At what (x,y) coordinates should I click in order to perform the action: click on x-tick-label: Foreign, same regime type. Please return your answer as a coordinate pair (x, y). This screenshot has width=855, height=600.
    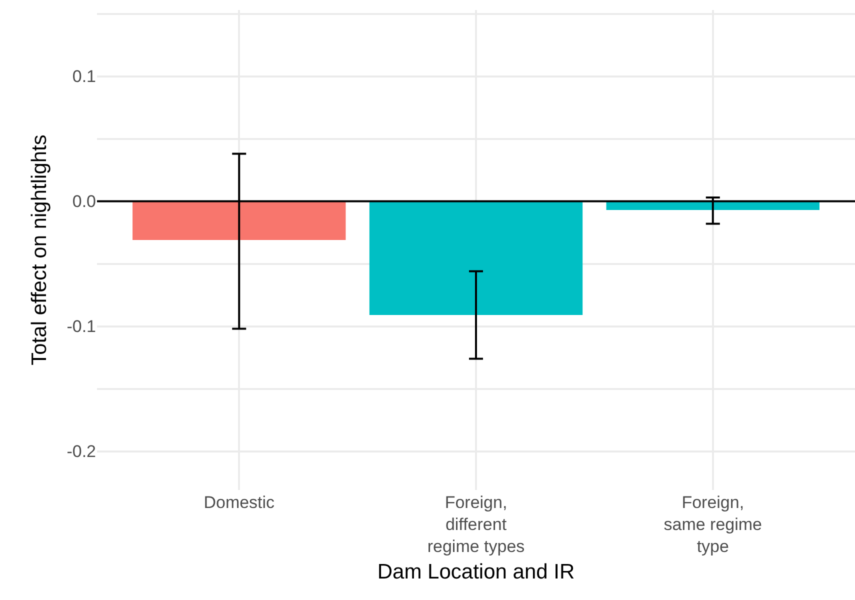
    Looking at the image, I should click on (713, 524).